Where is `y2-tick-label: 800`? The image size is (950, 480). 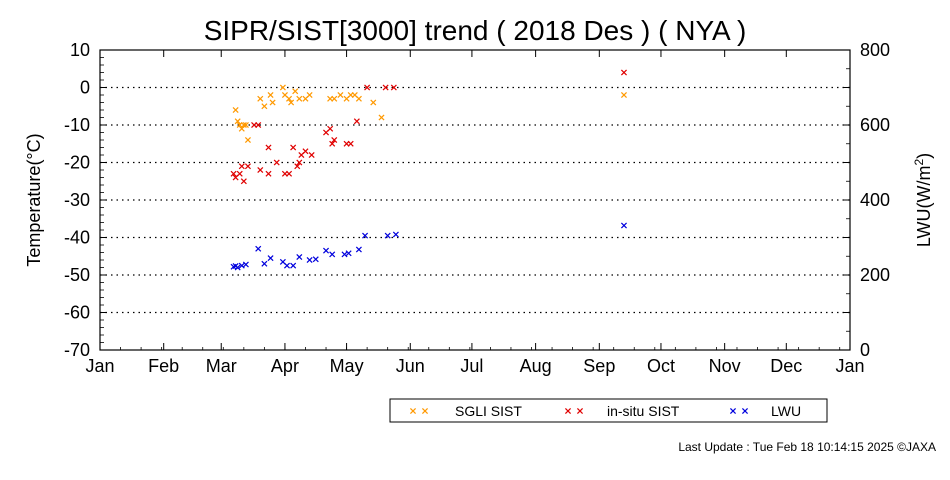
y2-tick-label: 800 is located at coordinates (875, 50).